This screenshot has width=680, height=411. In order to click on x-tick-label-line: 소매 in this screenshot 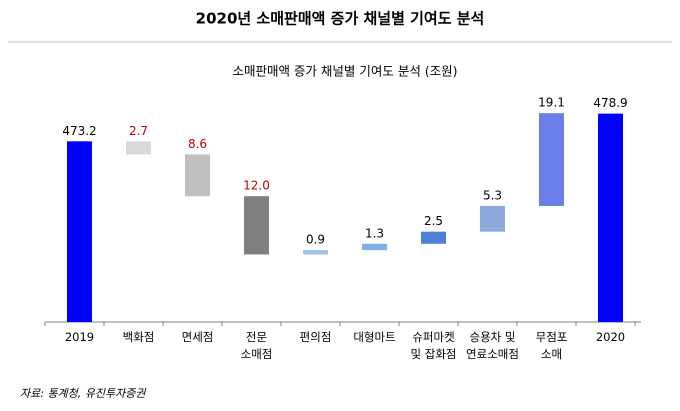, I will do `click(551, 354)`.